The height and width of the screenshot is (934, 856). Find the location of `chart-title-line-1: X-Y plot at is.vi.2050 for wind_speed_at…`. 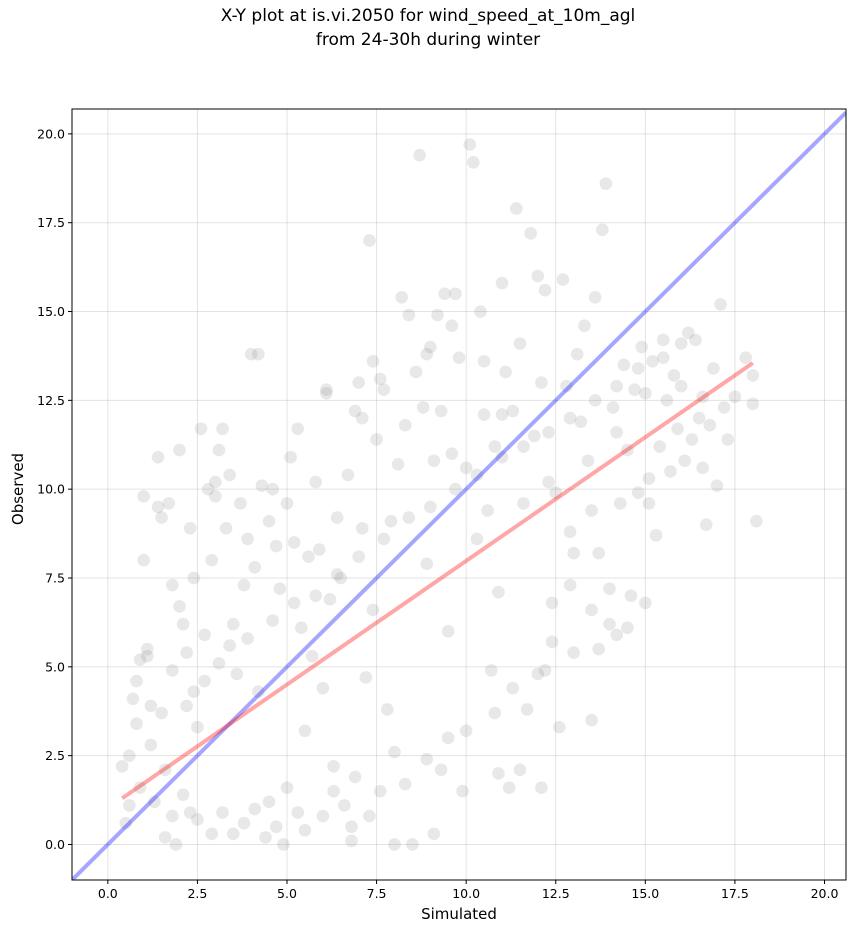

chart-title-line-1: X-Y plot at is.vi.2050 for wind_speed_at… is located at coordinates (428, 16).